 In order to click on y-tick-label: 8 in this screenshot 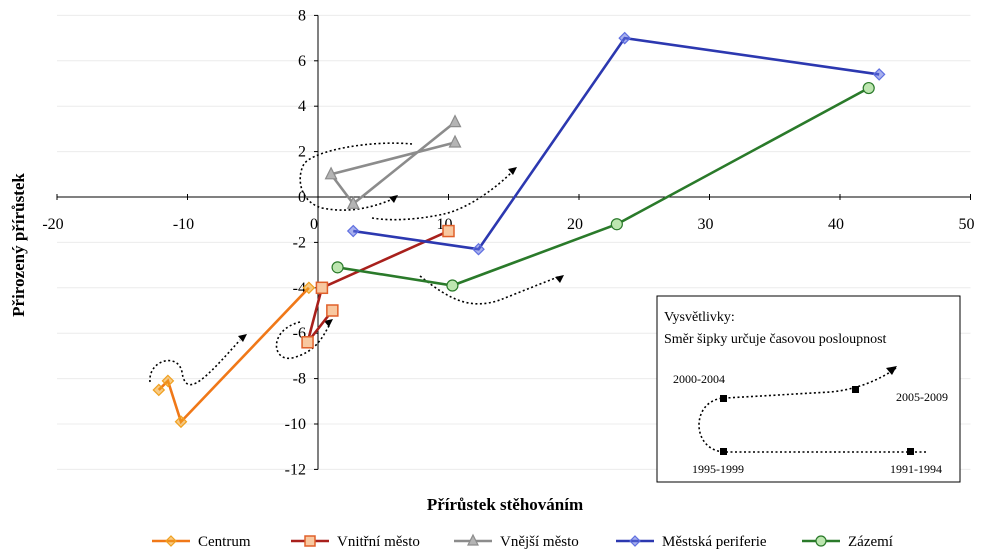, I will do `click(302, 15)`.